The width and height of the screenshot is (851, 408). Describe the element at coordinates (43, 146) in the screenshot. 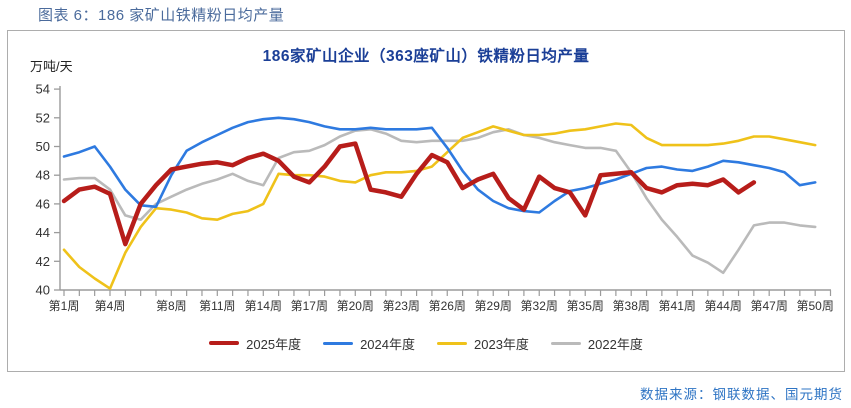

I see `y-tick-label: 50` at that location.